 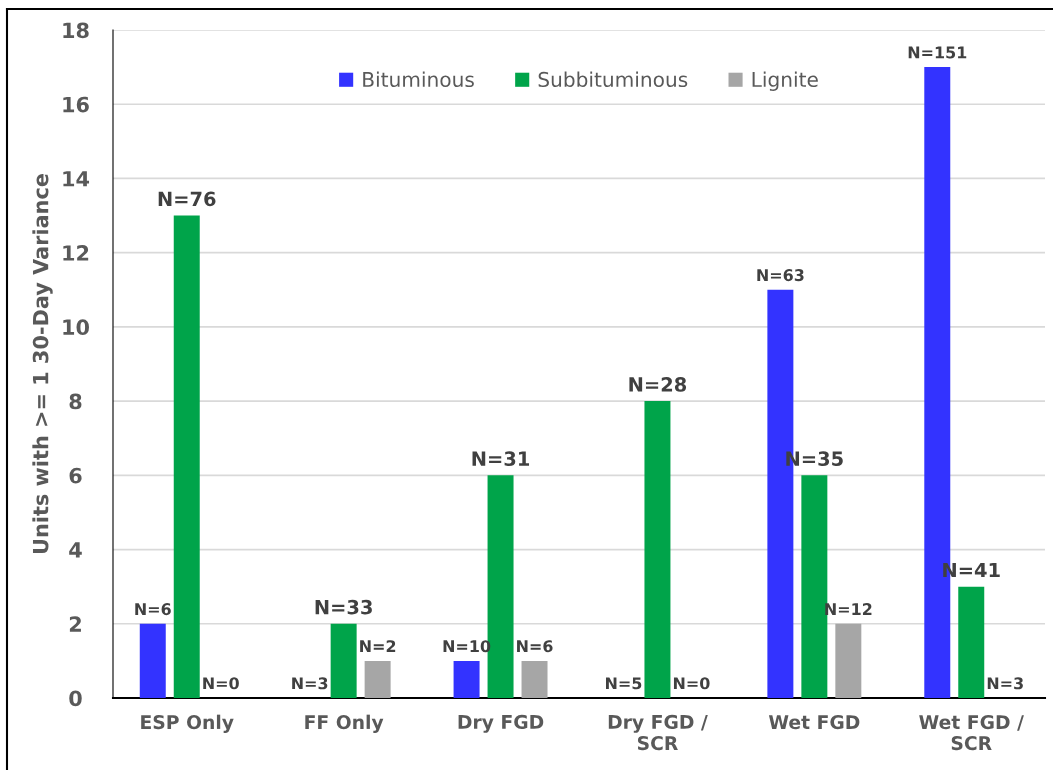 I want to click on x-tick-label: Dry FGD / SCR, so click(x=658, y=732).